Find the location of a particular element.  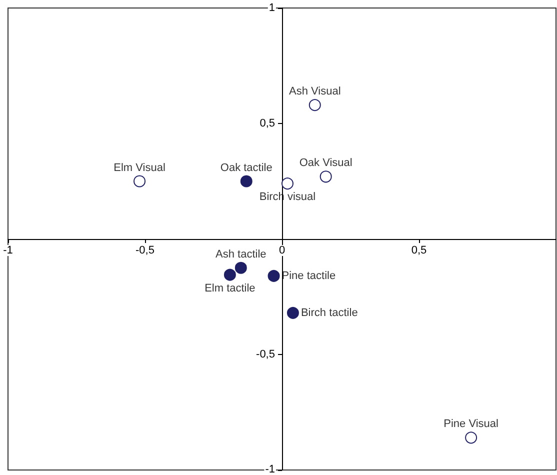

annotation: Ash tactile is located at coordinates (241, 254).